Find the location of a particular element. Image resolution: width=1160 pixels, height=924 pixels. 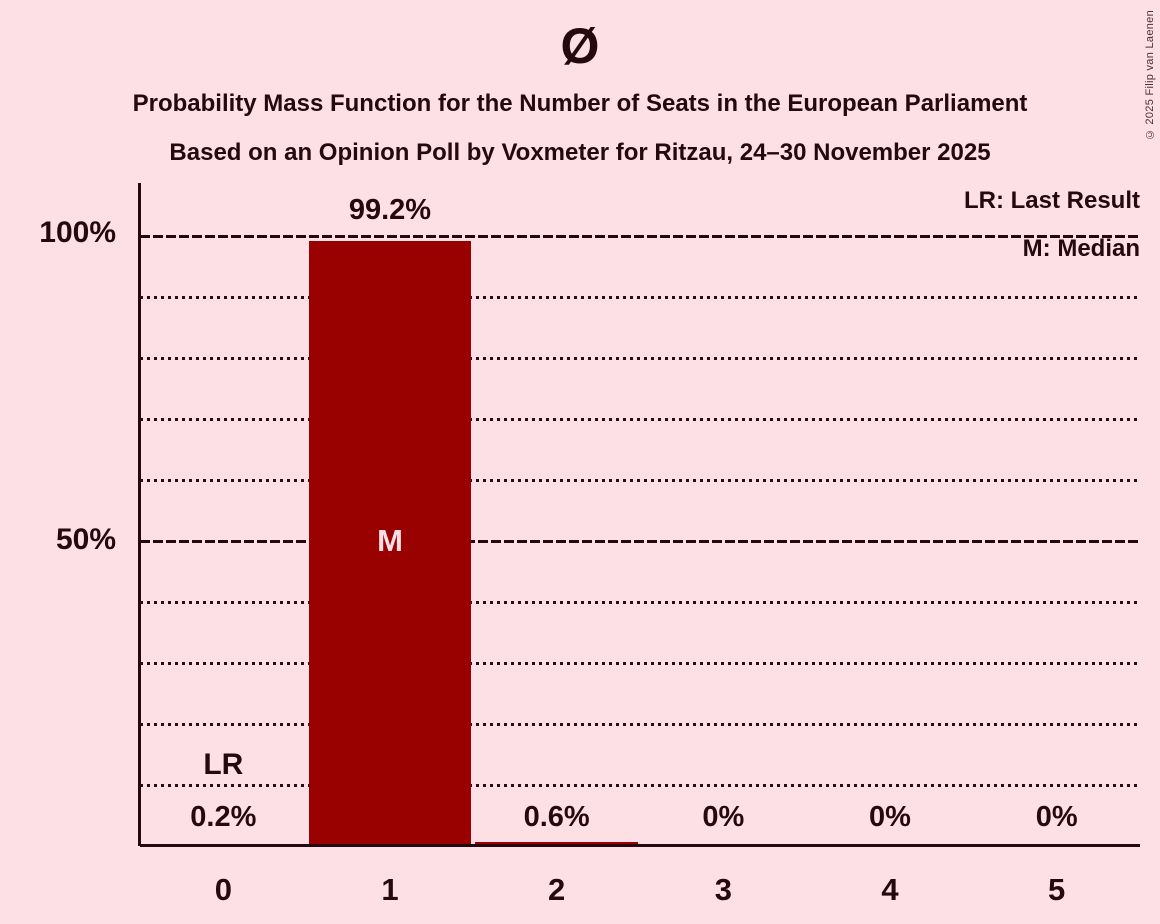

y-axis-tick-100: 100% is located at coordinates (77, 232).